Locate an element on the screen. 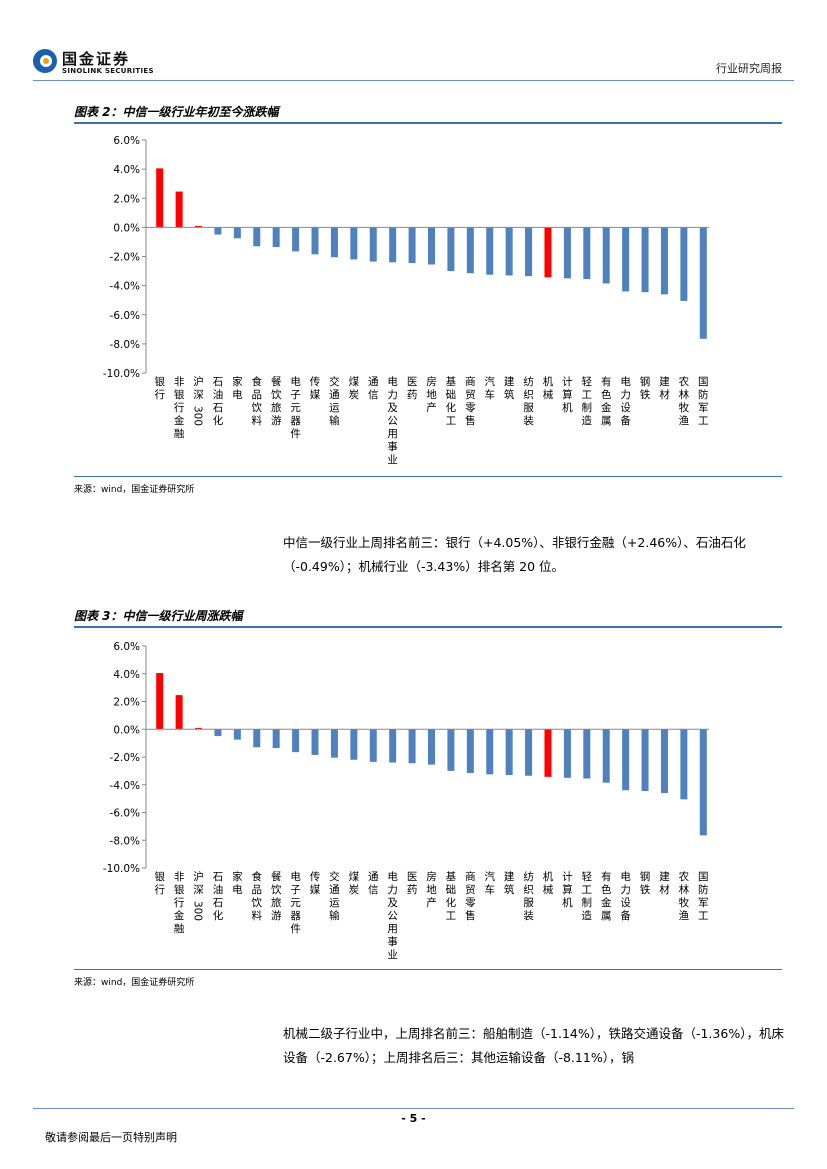 This screenshot has height=1169, width=827. x-tick-label-char: 运 is located at coordinates (334, 408).